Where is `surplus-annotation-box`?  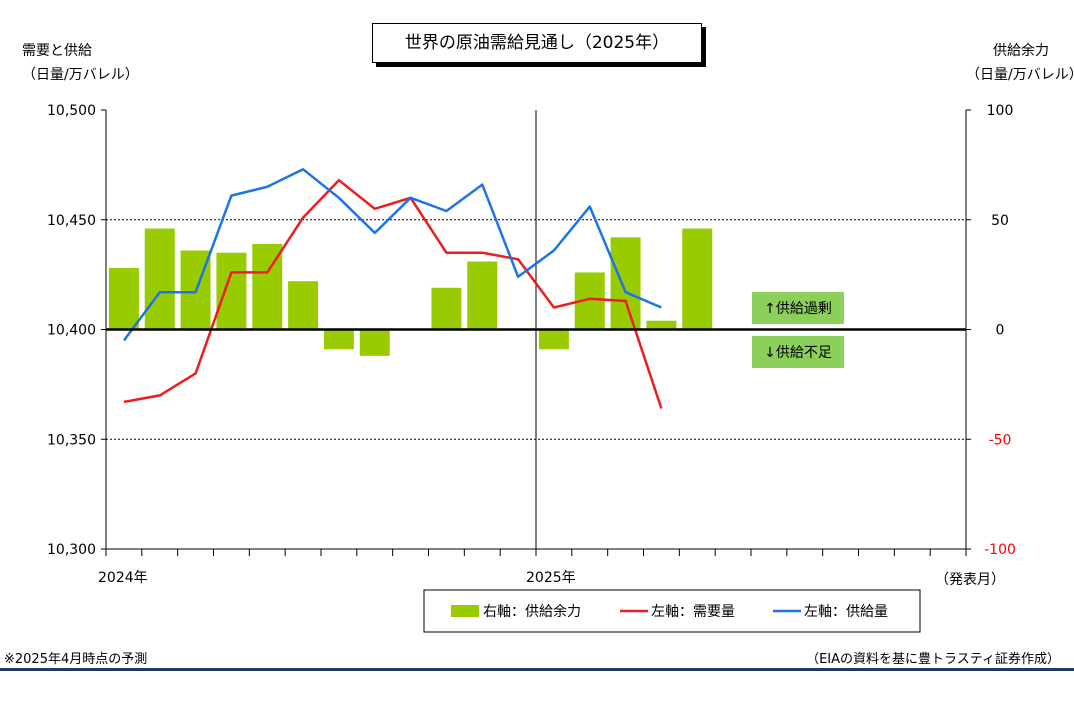 surplus-annotation-box is located at coordinates (798, 308).